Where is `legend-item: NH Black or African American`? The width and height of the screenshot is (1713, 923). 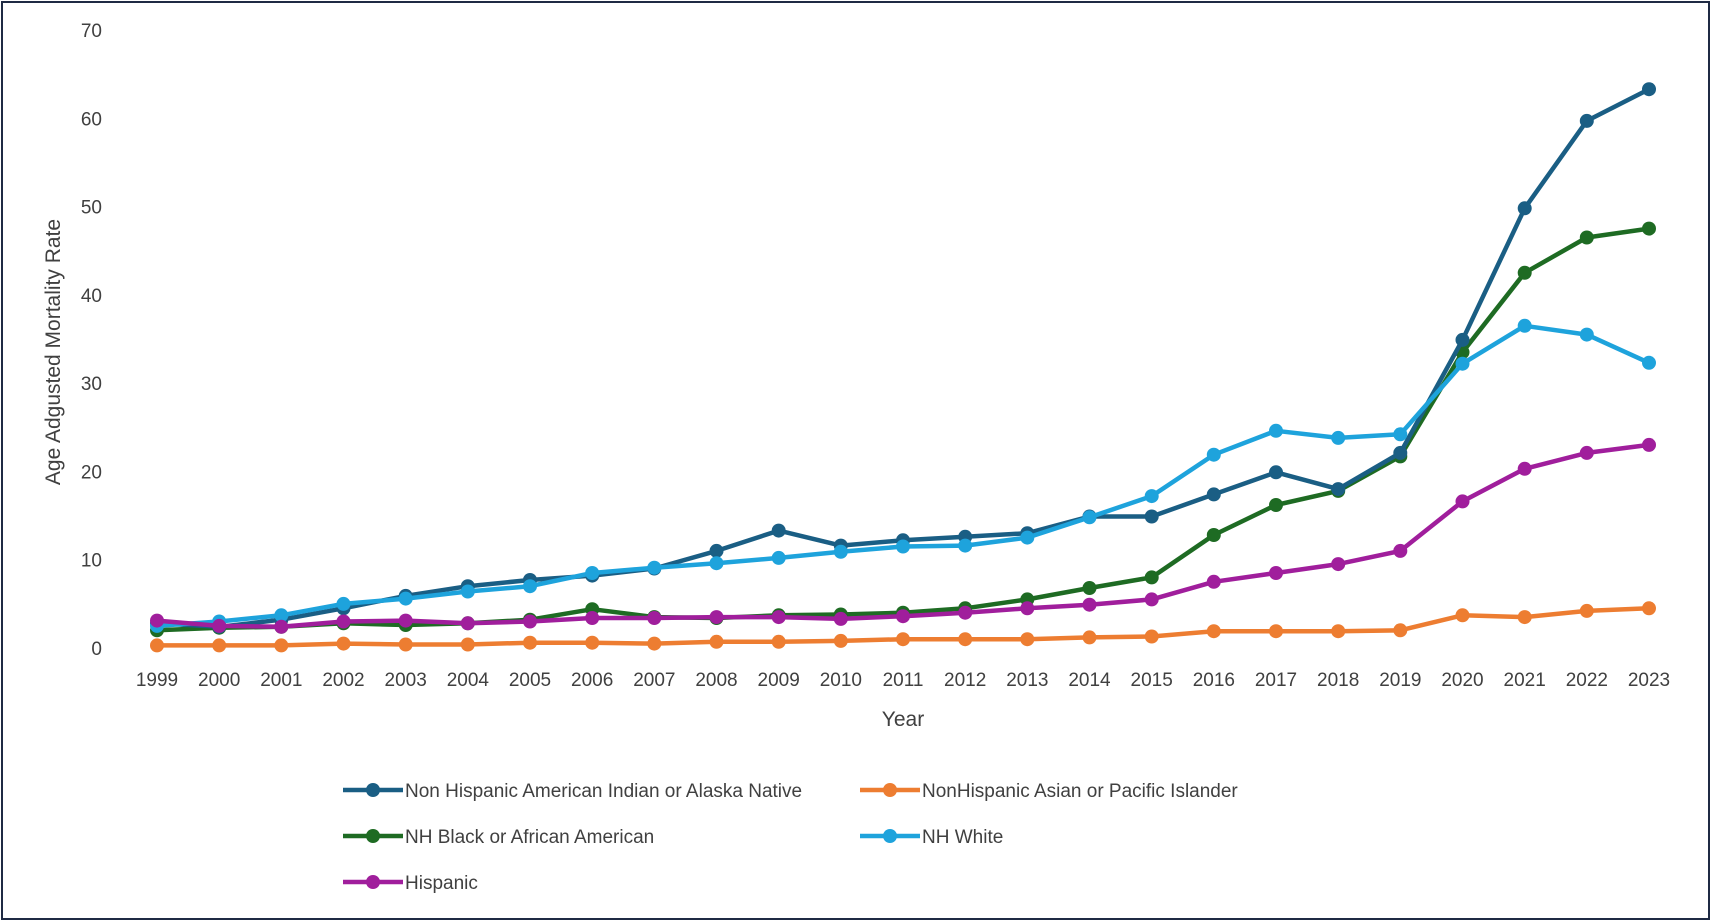 legend-item: NH Black or African American is located at coordinates (498, 837).